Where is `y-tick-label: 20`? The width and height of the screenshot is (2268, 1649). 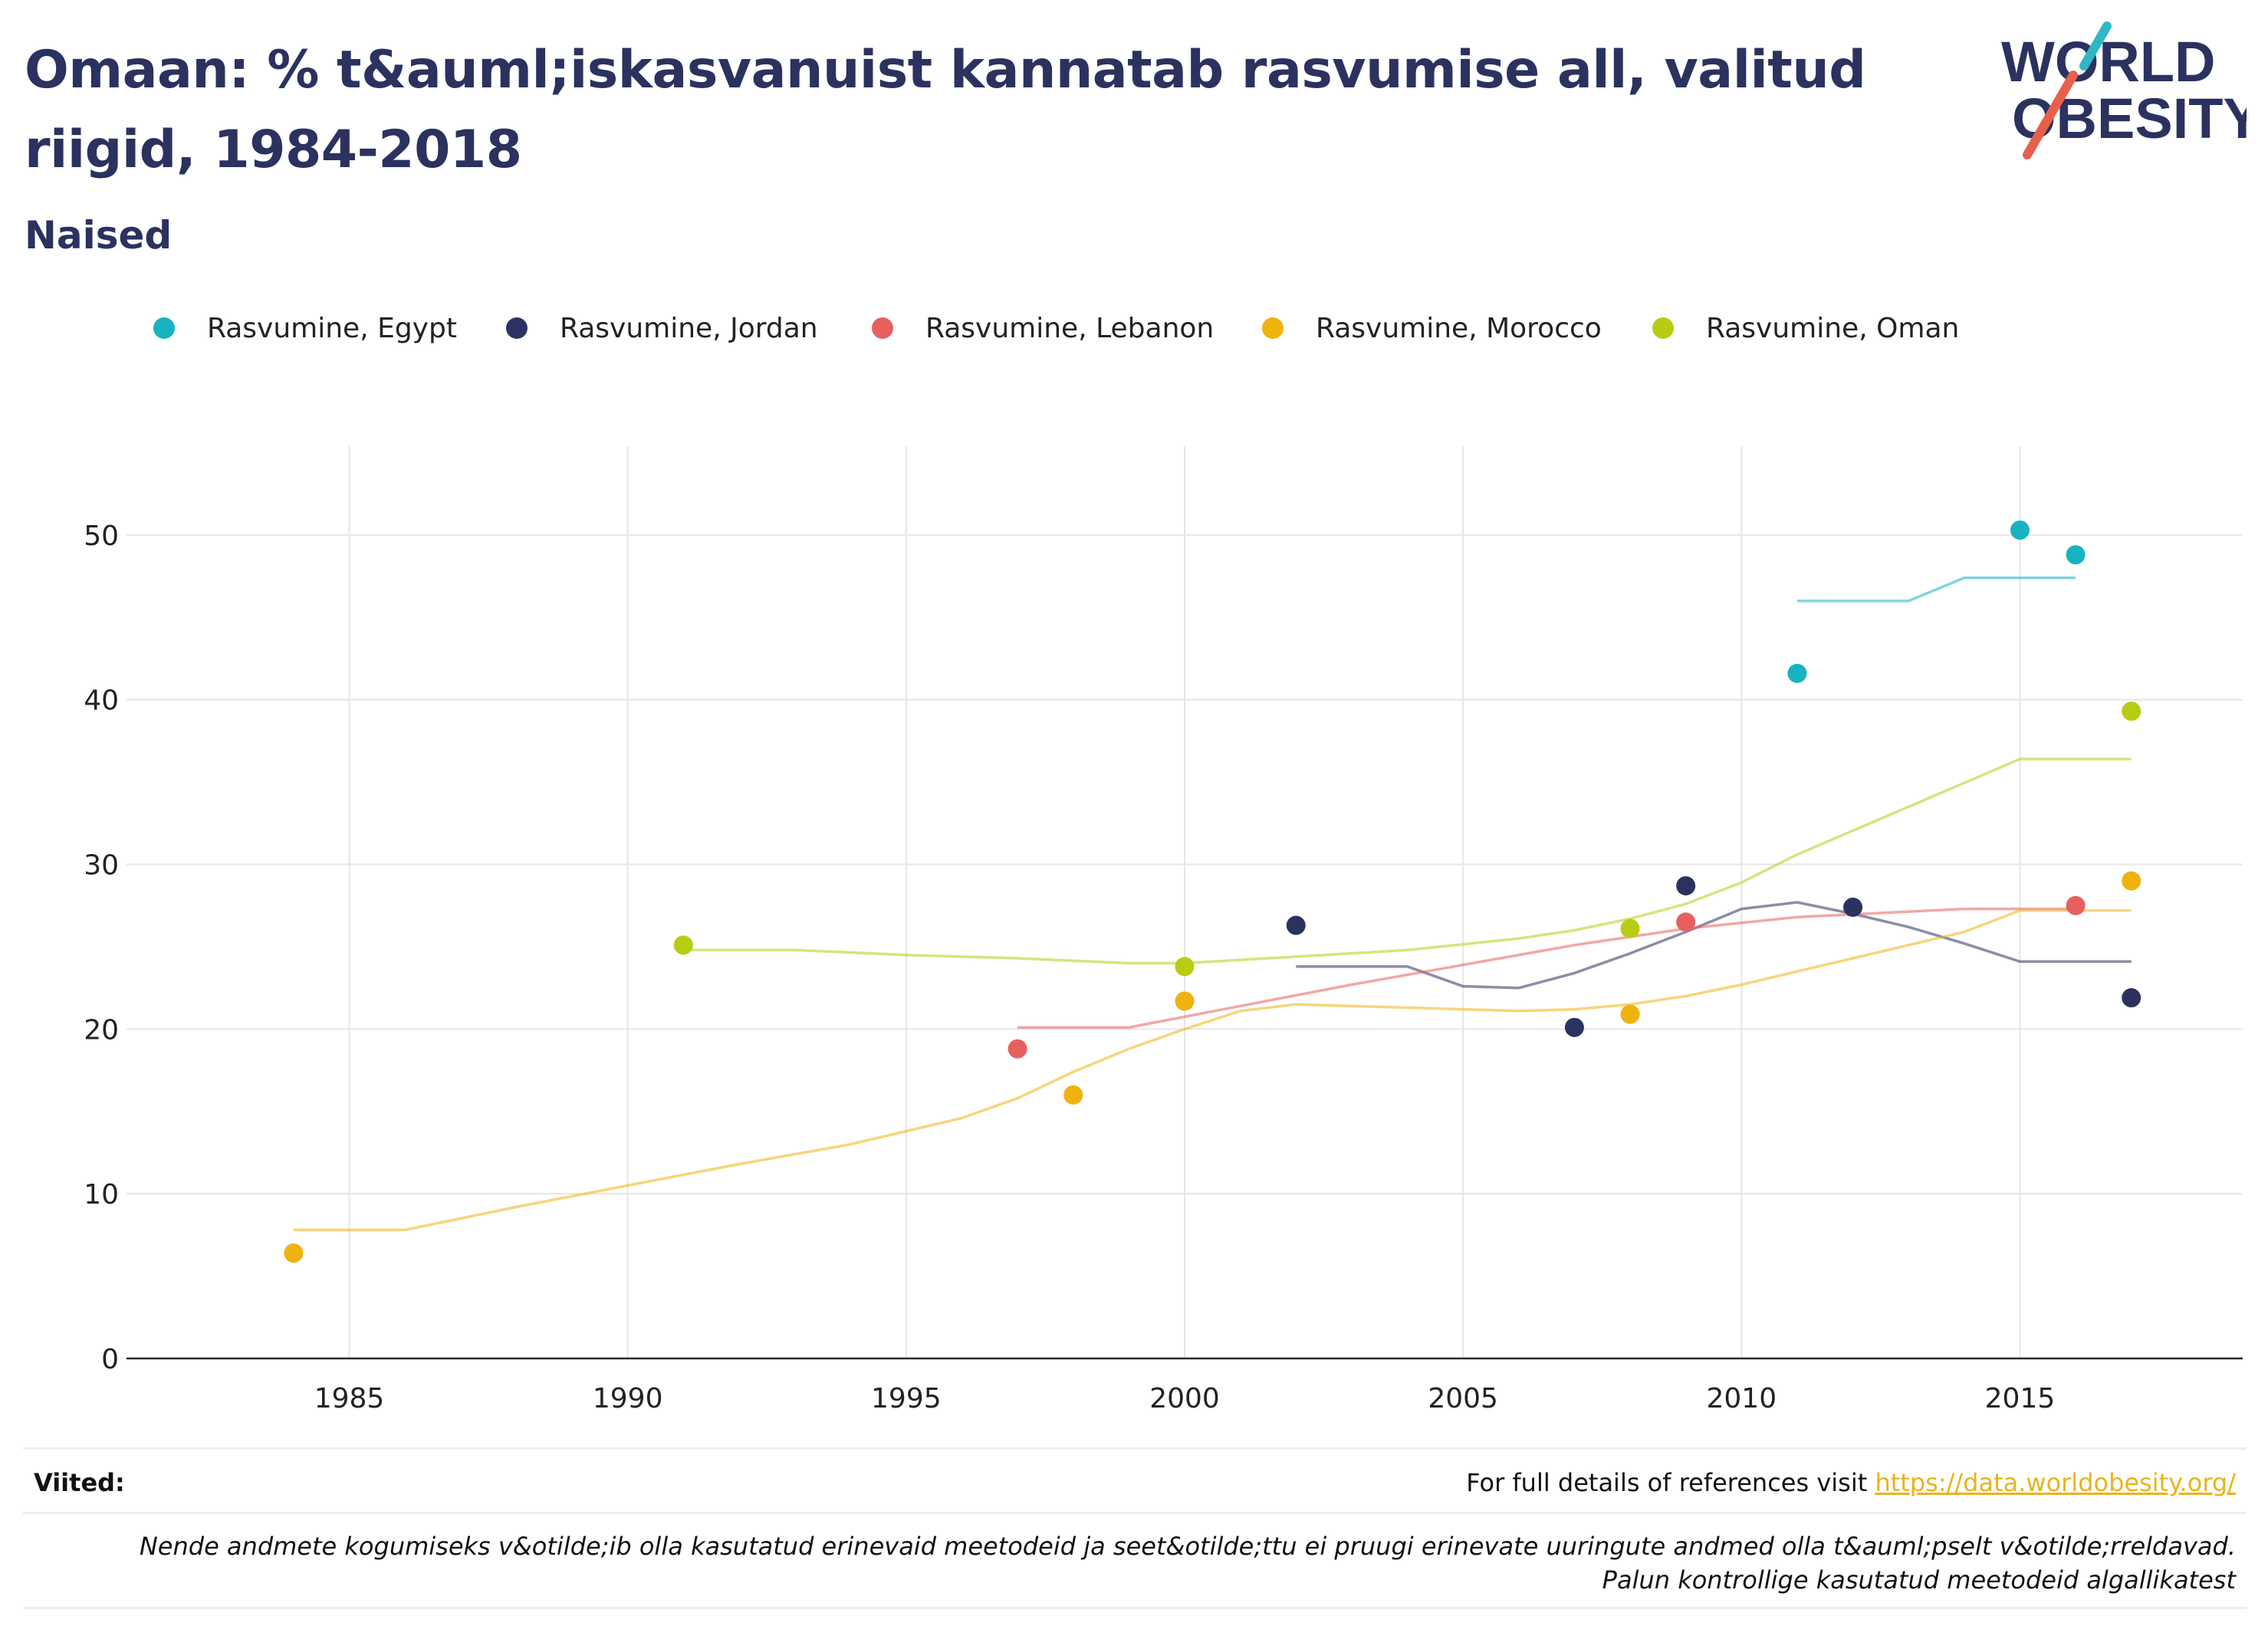 y-tick-label: 20 is located at coordinates (101, 1030).